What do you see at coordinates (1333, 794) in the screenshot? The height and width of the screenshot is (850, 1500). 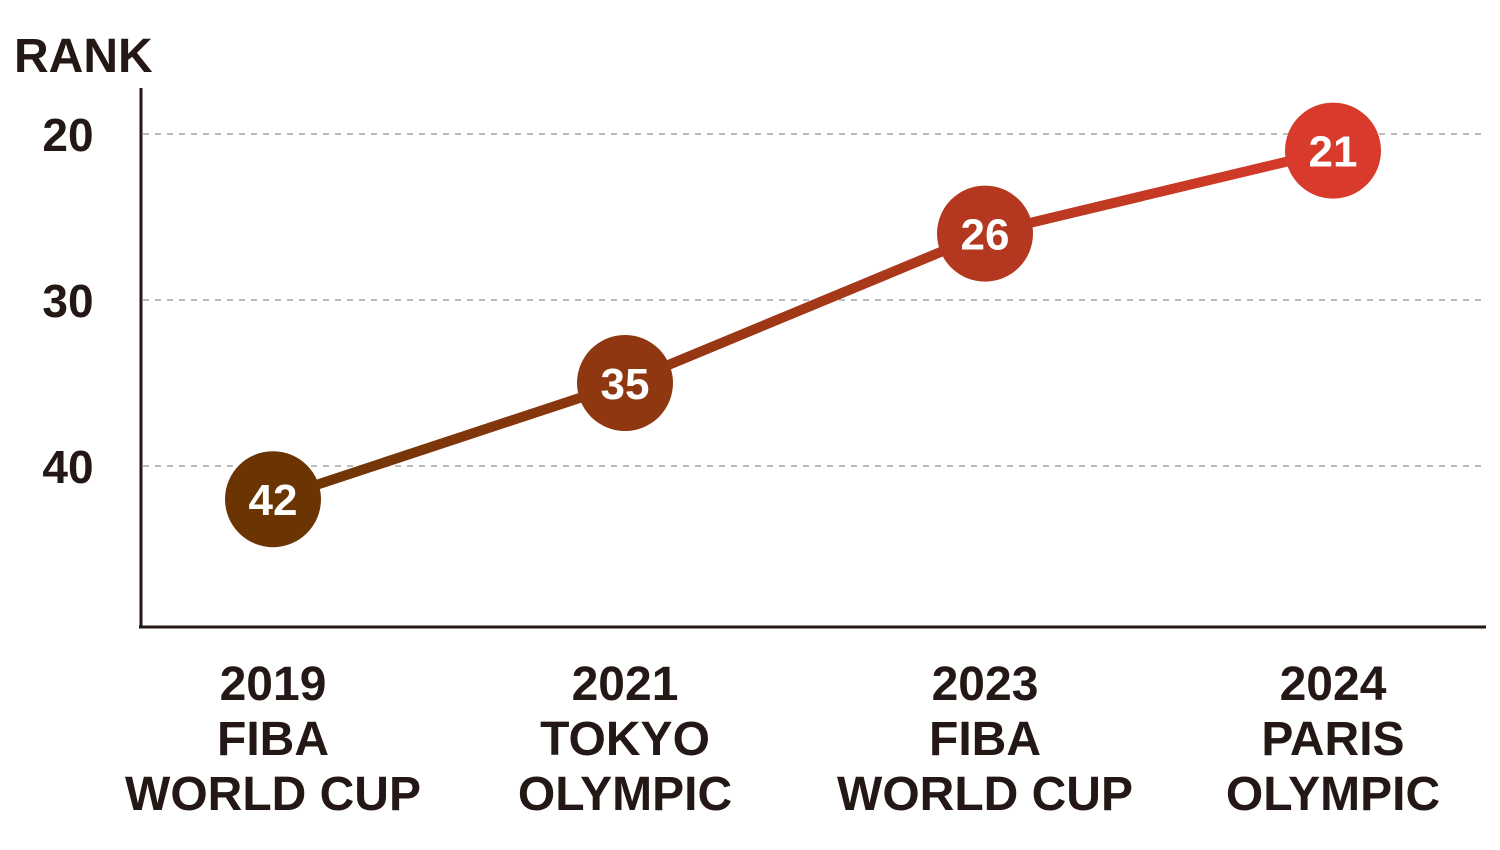 I see `x-label-3-line-2: OLYMPIC` at bounding box center [1333, 794].